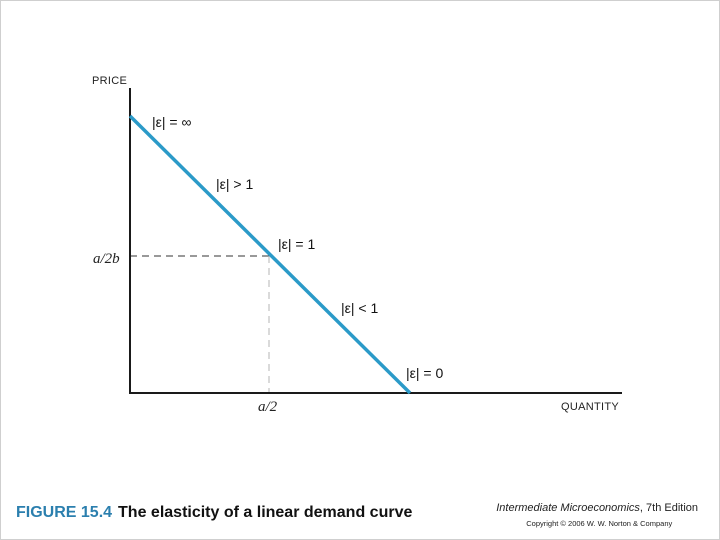 The image size is (720, 540). I want to click on x-axis-title: QUANTITY, so click(590, 407).